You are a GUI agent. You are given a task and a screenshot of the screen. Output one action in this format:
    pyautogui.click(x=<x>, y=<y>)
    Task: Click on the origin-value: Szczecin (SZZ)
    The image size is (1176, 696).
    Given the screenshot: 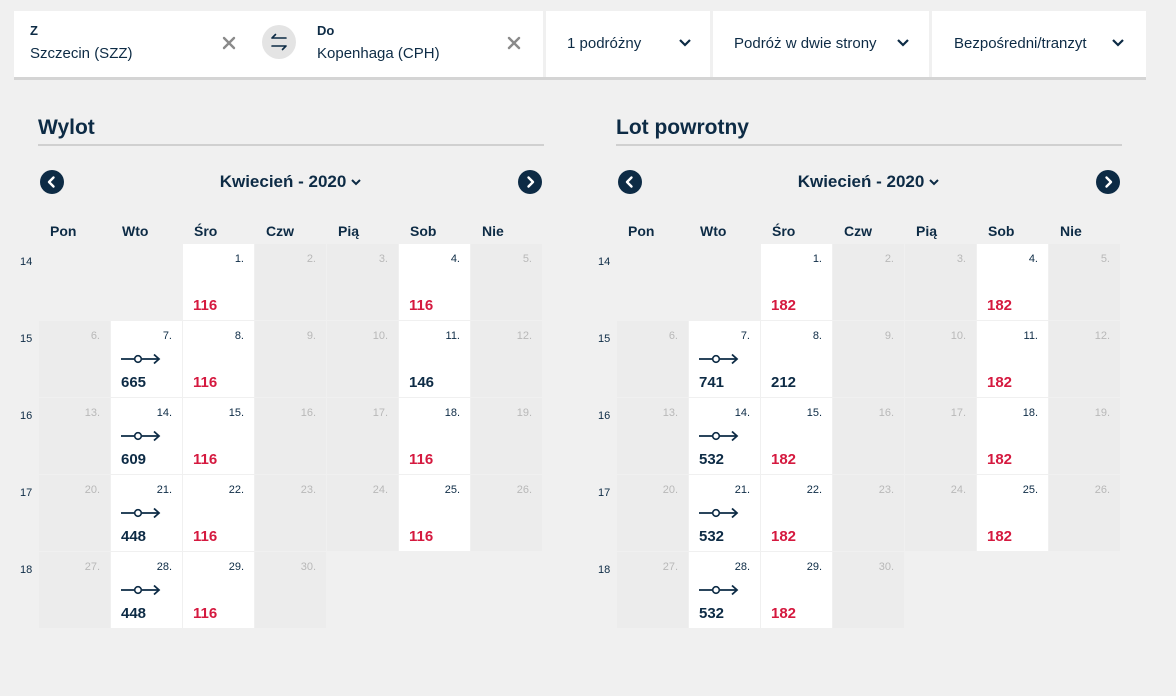 What is the action you would take?
    pyautogui.click(x=81, y=53)
    